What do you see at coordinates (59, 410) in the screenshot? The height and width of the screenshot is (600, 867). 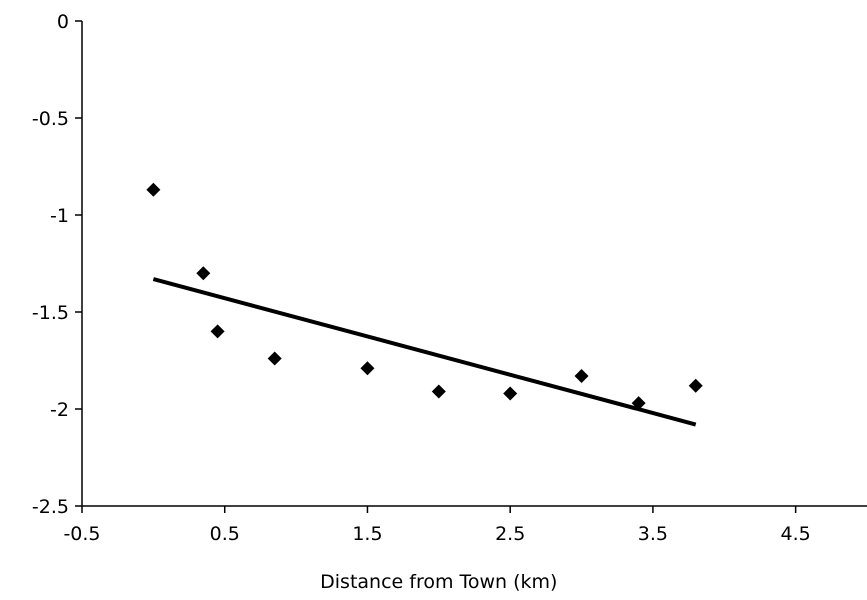 I see `y-tick-label: -2` at bounding box center [59, 410].